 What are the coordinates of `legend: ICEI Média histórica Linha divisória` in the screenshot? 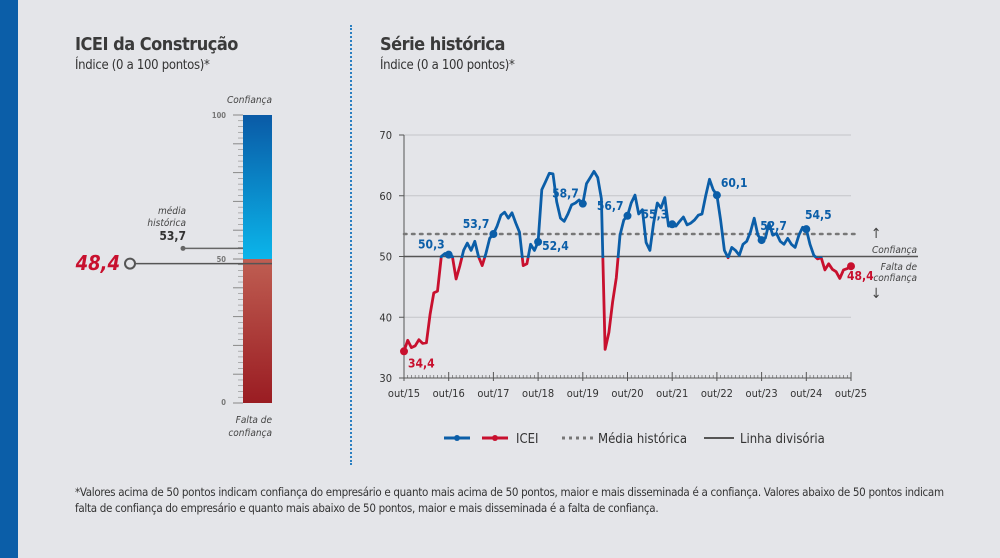 It's located at (634, 439).